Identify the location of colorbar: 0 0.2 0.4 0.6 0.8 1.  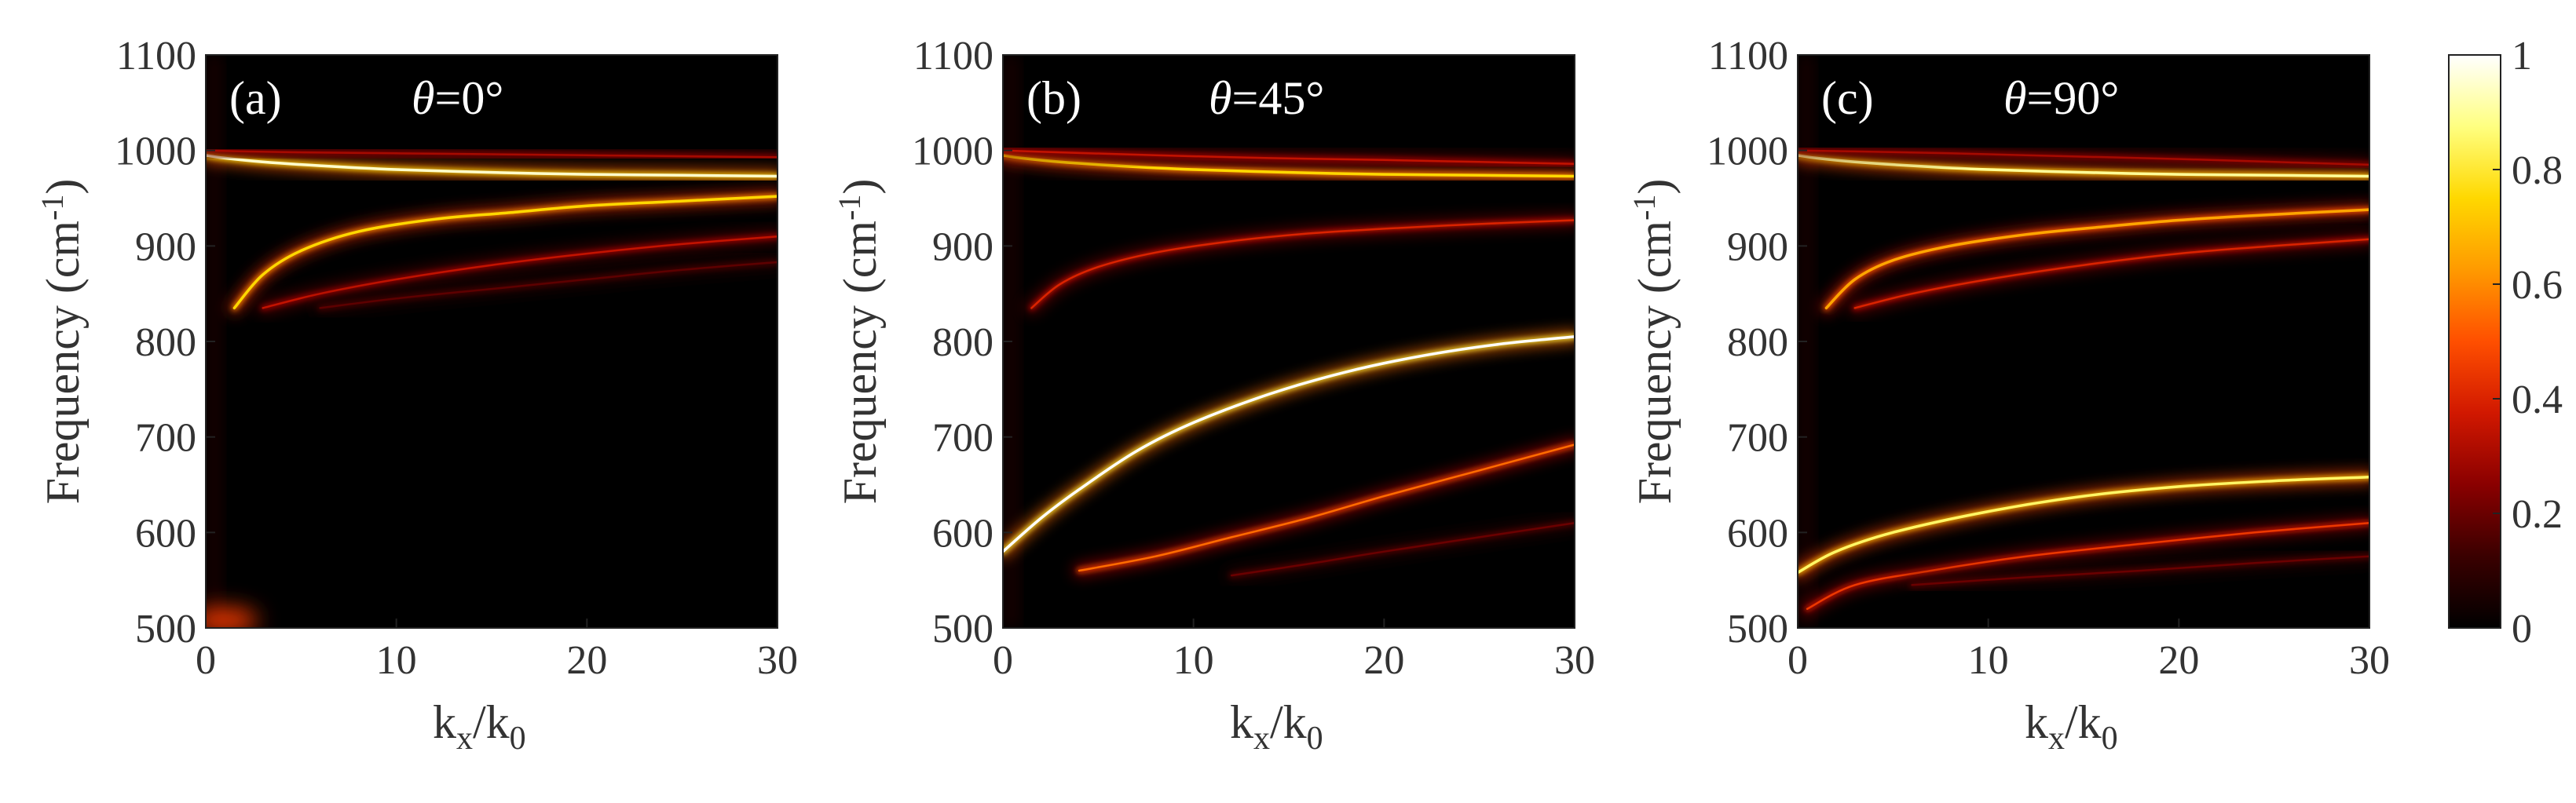
(2506, 343).